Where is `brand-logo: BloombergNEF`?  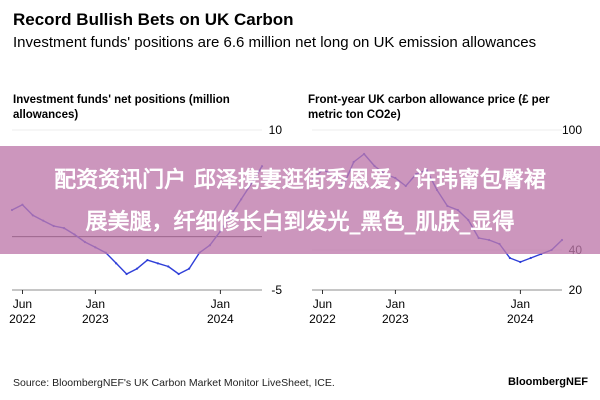
brand-logo: BloombergNEF is located at coordinates (547, 382).